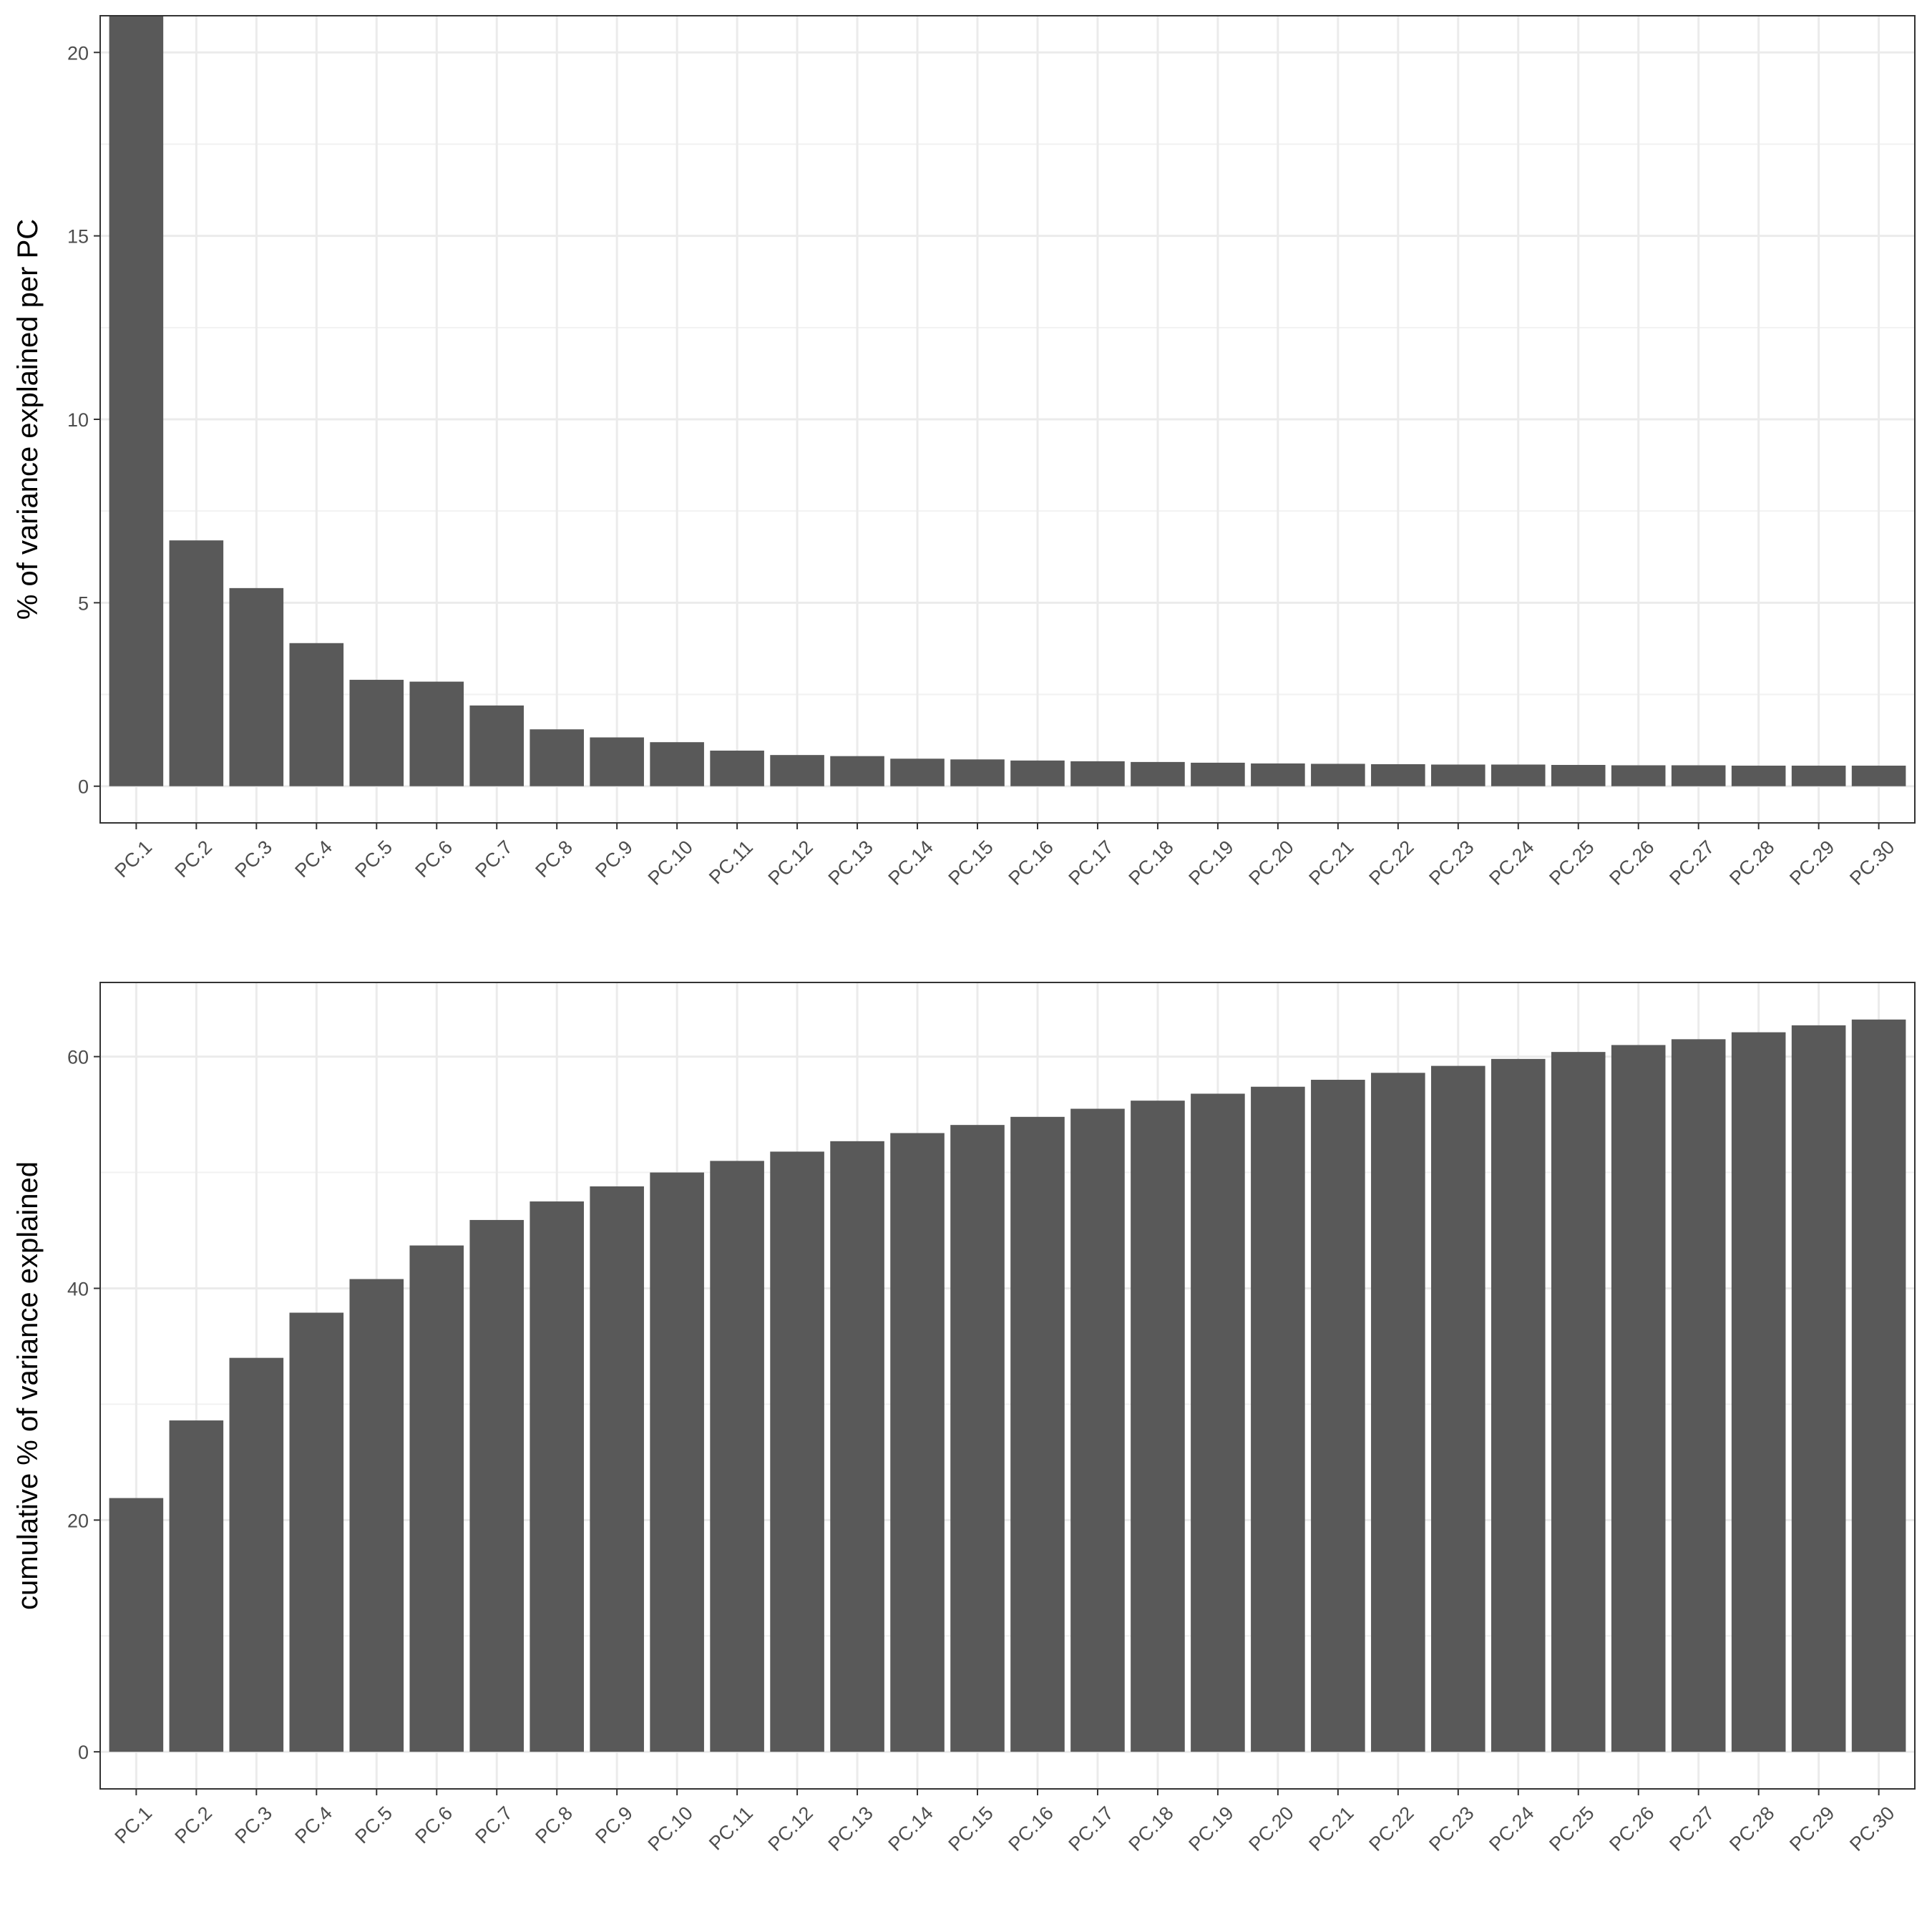 The image size is (1932, 1932). I want to click on x-tick-label: PC.8, so click(554, 1825).